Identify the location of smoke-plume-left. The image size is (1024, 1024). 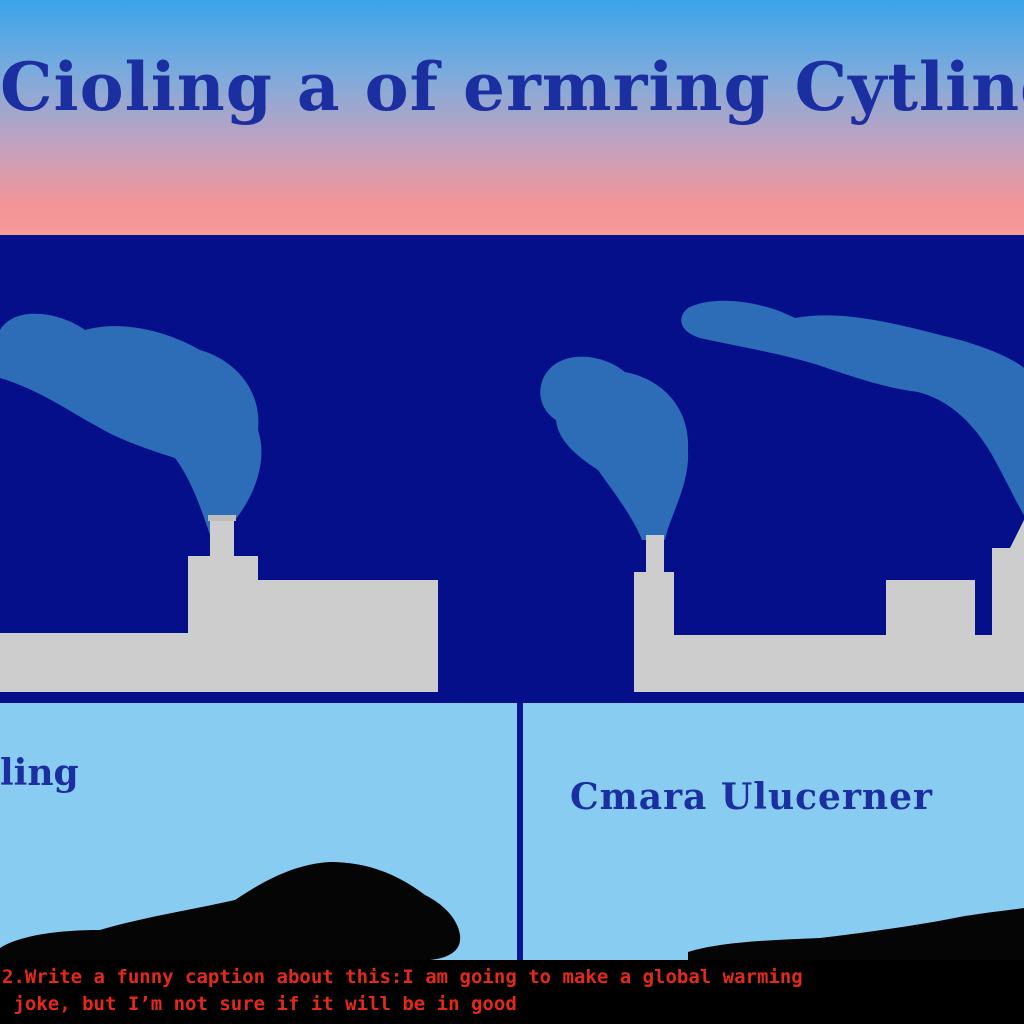
(131, 424).